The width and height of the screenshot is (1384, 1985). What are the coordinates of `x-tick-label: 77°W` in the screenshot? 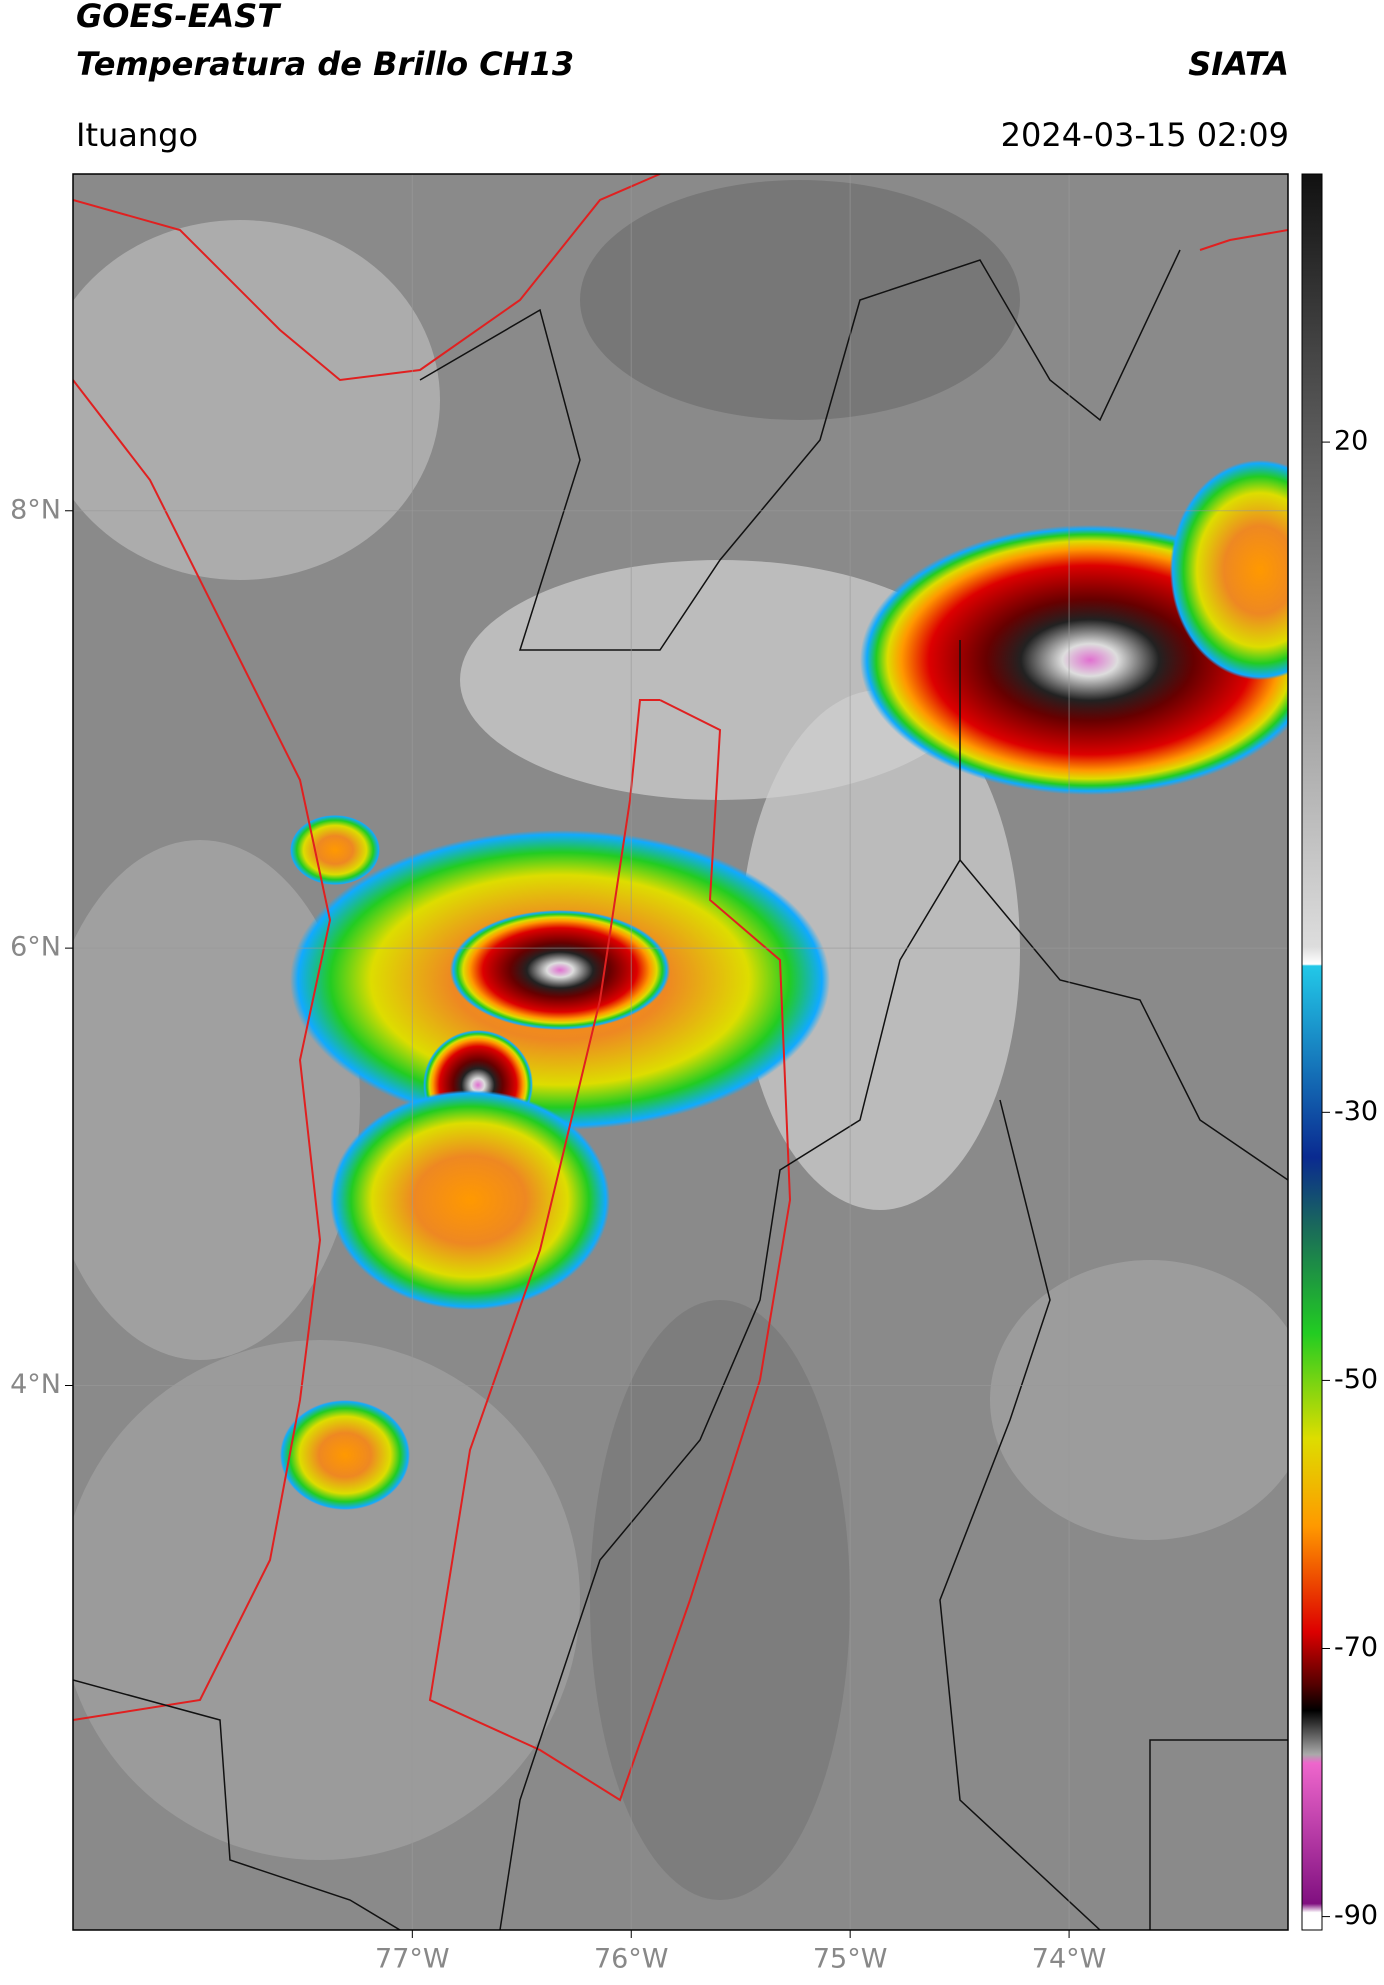 It's located at (412, 1959).